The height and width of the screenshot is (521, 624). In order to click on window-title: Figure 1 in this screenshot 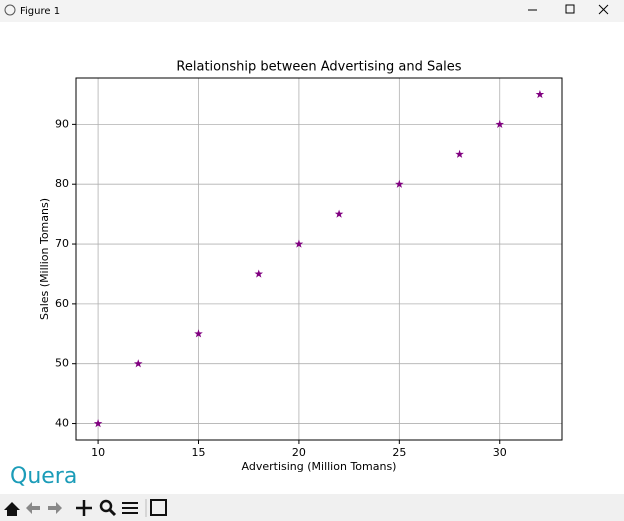, I will do `click(40, 11)`.